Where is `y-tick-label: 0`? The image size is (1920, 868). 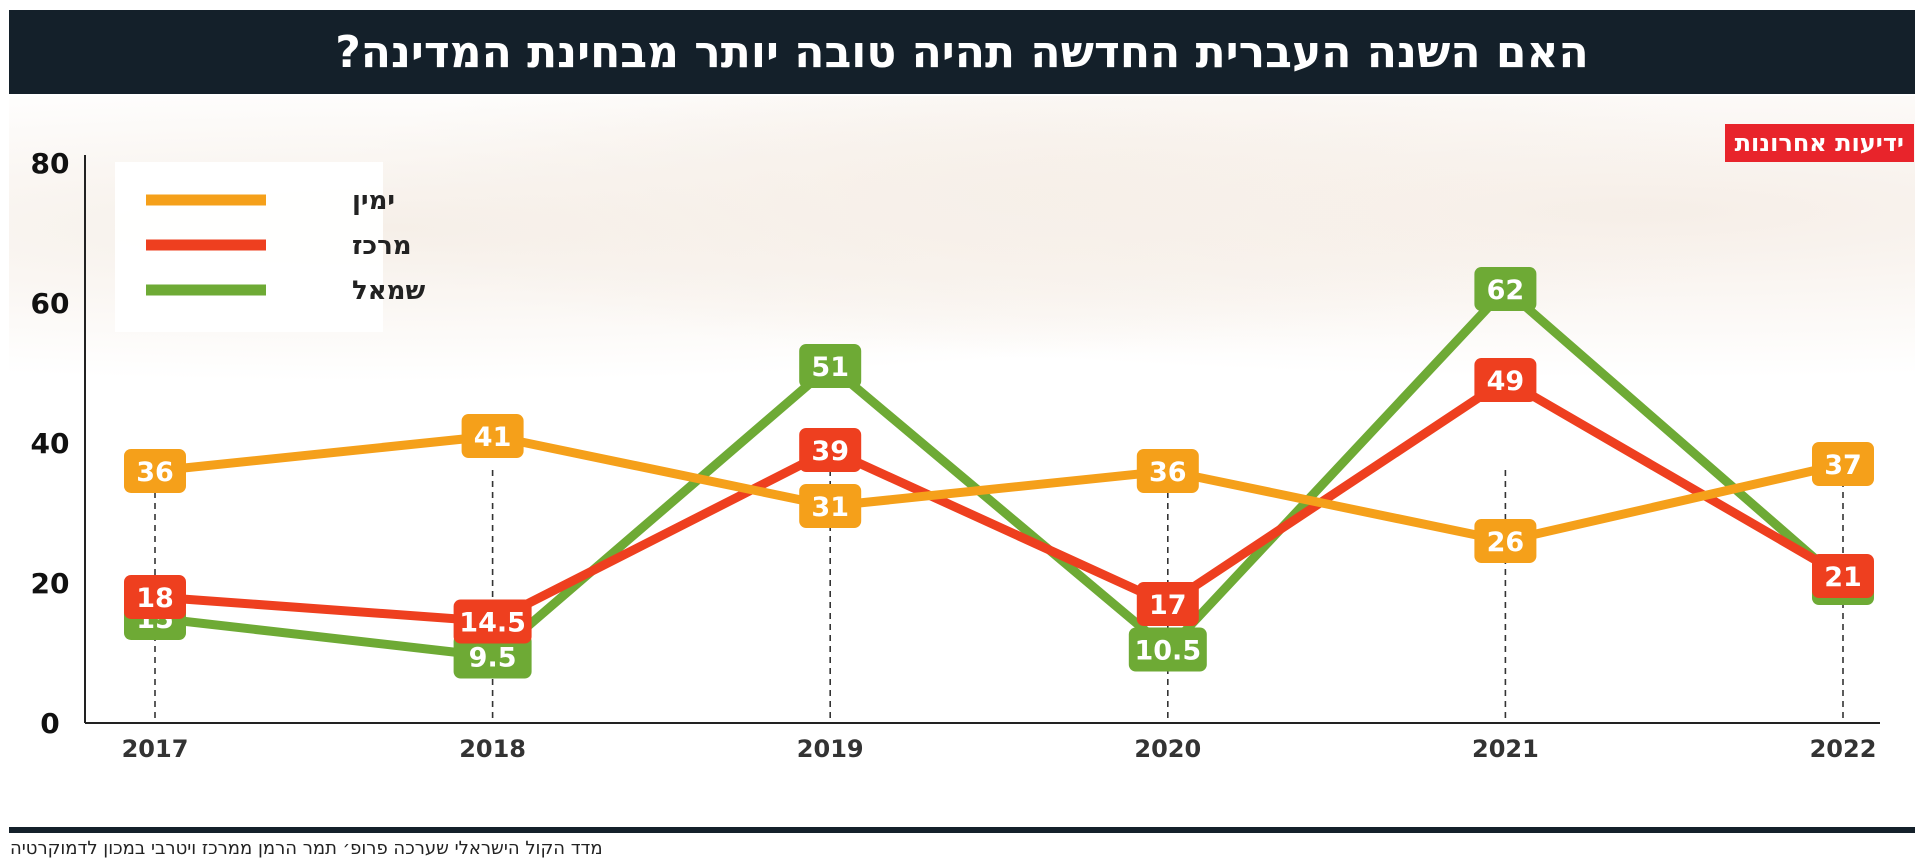
y-tick-label: 0 is located at coordinates (49, 723).